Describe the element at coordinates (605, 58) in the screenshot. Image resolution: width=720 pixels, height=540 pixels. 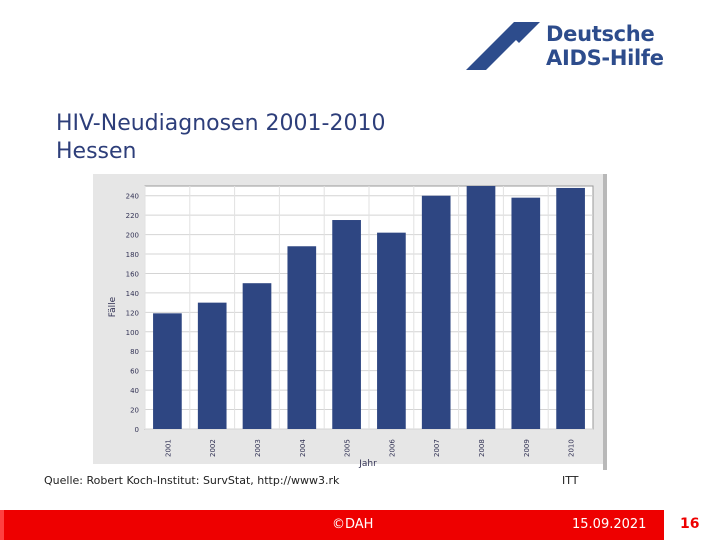
I see `logo-line-2: AIDS-Hilfe` at that location.